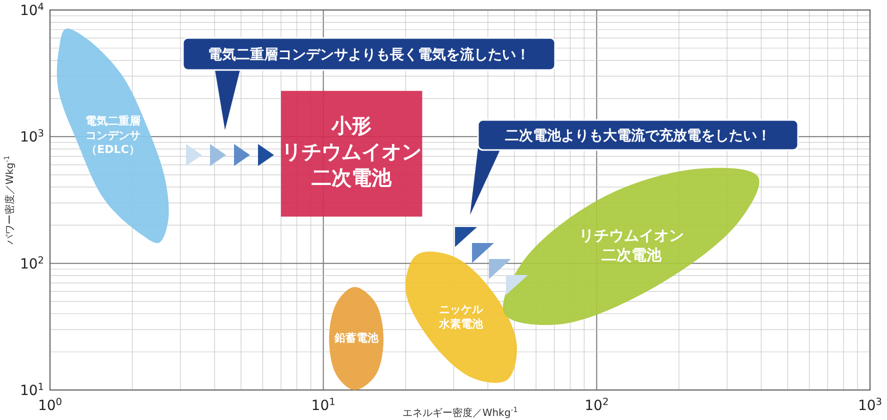  I want to click on series-label: 小形リチウムイオン二次電池, so click(352, 152).